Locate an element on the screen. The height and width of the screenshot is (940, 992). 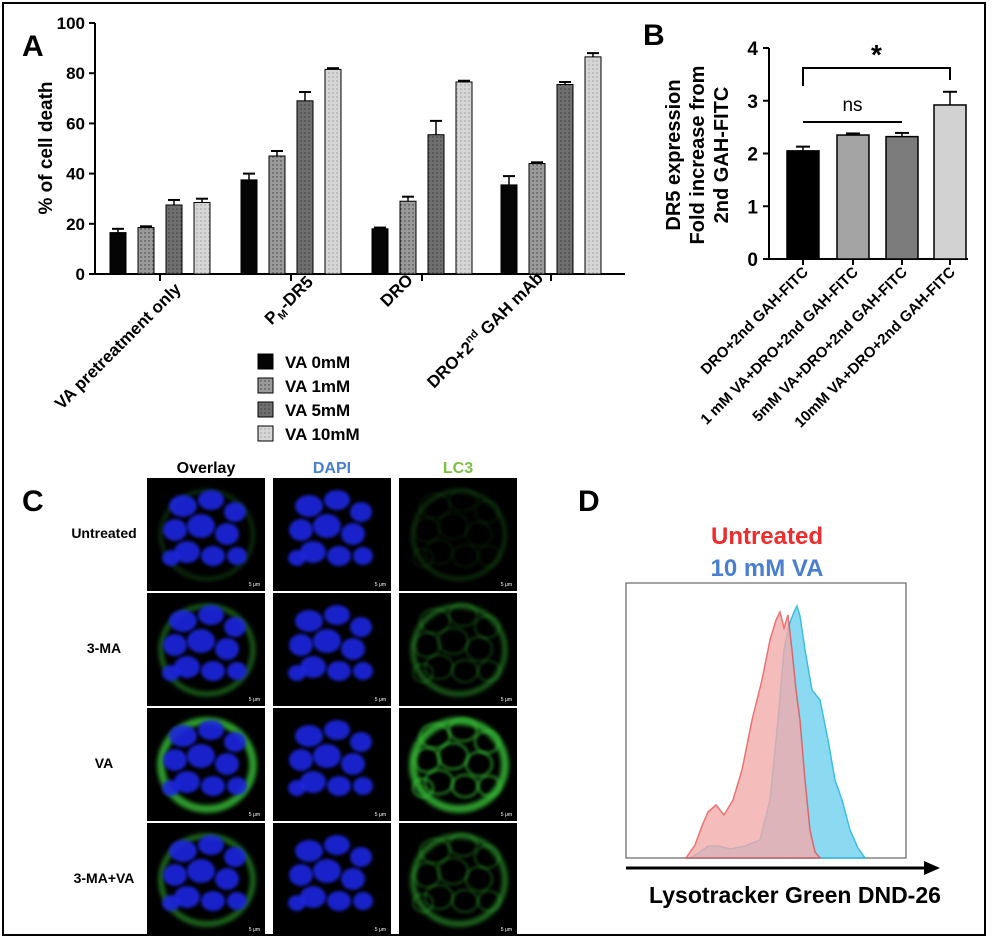
microscopy-row-label: 3-MA+VA is located at coordinates (104, 878).